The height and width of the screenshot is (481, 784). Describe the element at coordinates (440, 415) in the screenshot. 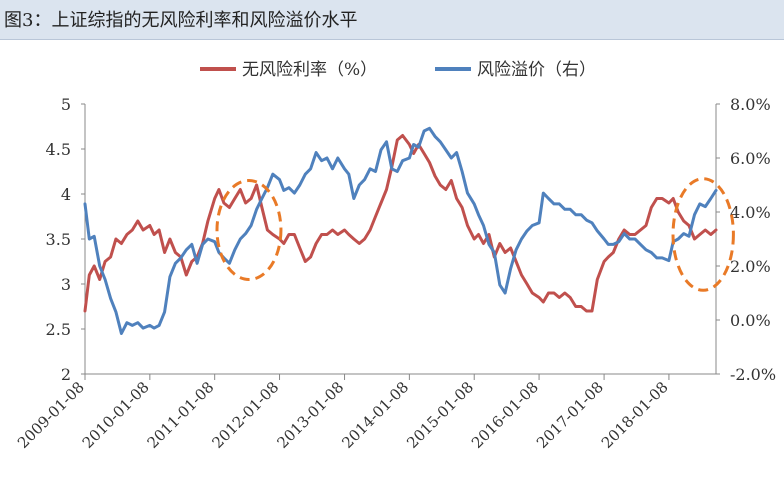

I see `x-axis-tick-label: 2015-01-08` at that location.